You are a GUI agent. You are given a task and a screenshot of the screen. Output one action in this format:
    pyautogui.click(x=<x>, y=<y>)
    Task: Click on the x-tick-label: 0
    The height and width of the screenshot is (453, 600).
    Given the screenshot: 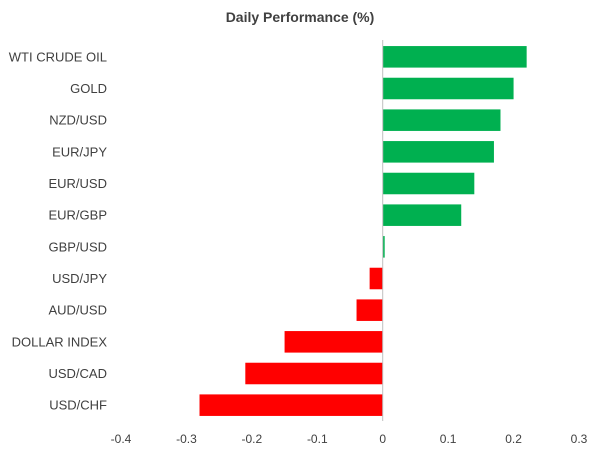 What is the action you would take?
    pyautogui.click(x=382, y=439)
    